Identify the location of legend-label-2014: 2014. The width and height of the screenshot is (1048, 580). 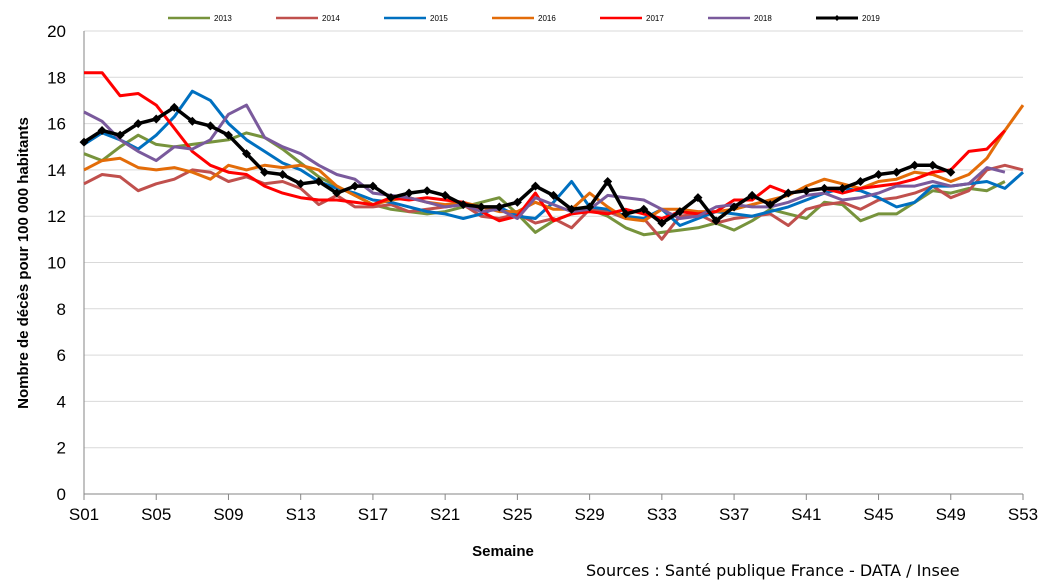
(331, 18).